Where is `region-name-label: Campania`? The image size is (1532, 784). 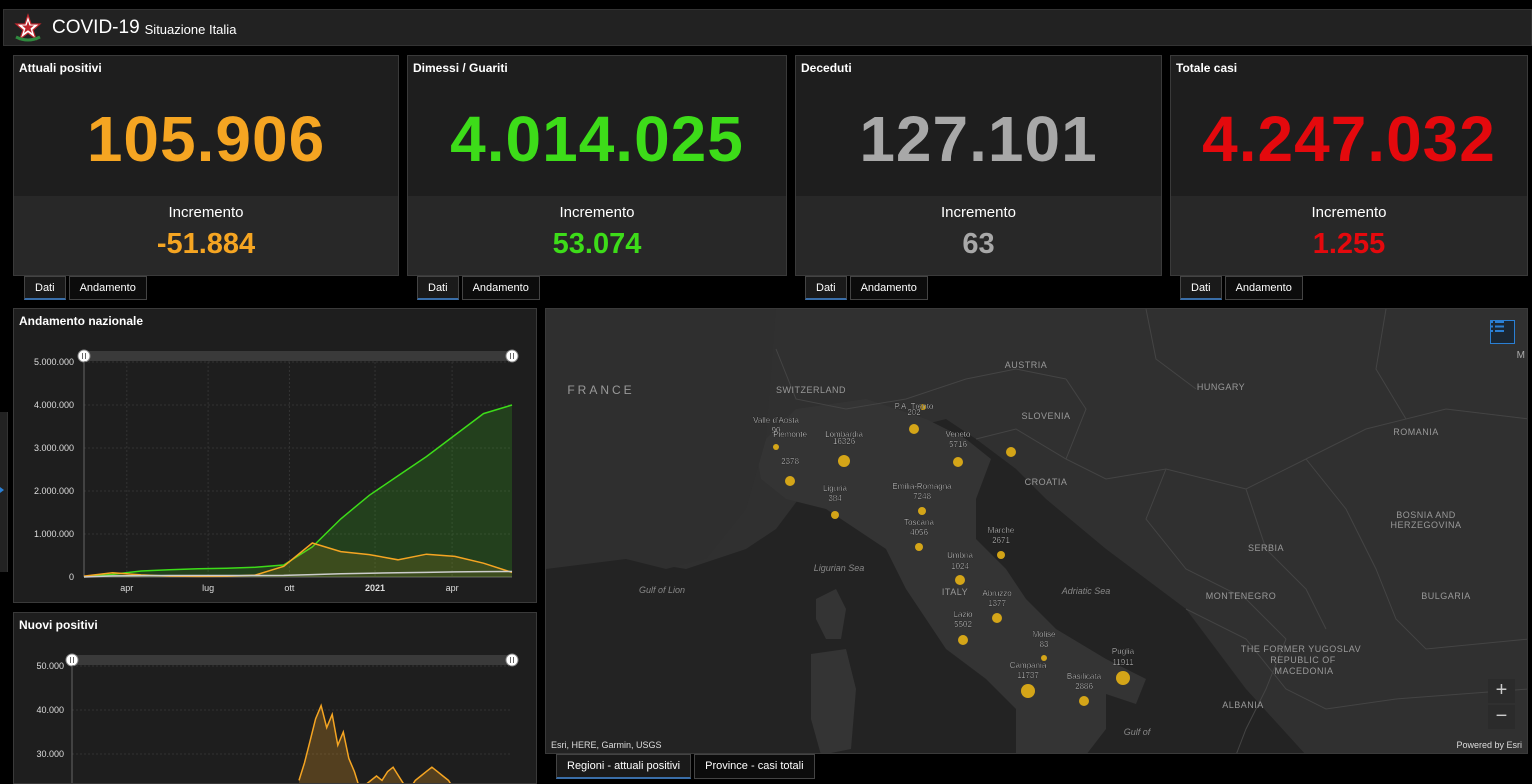
region-name-label: Campania is located at coordinates (1028, 665).